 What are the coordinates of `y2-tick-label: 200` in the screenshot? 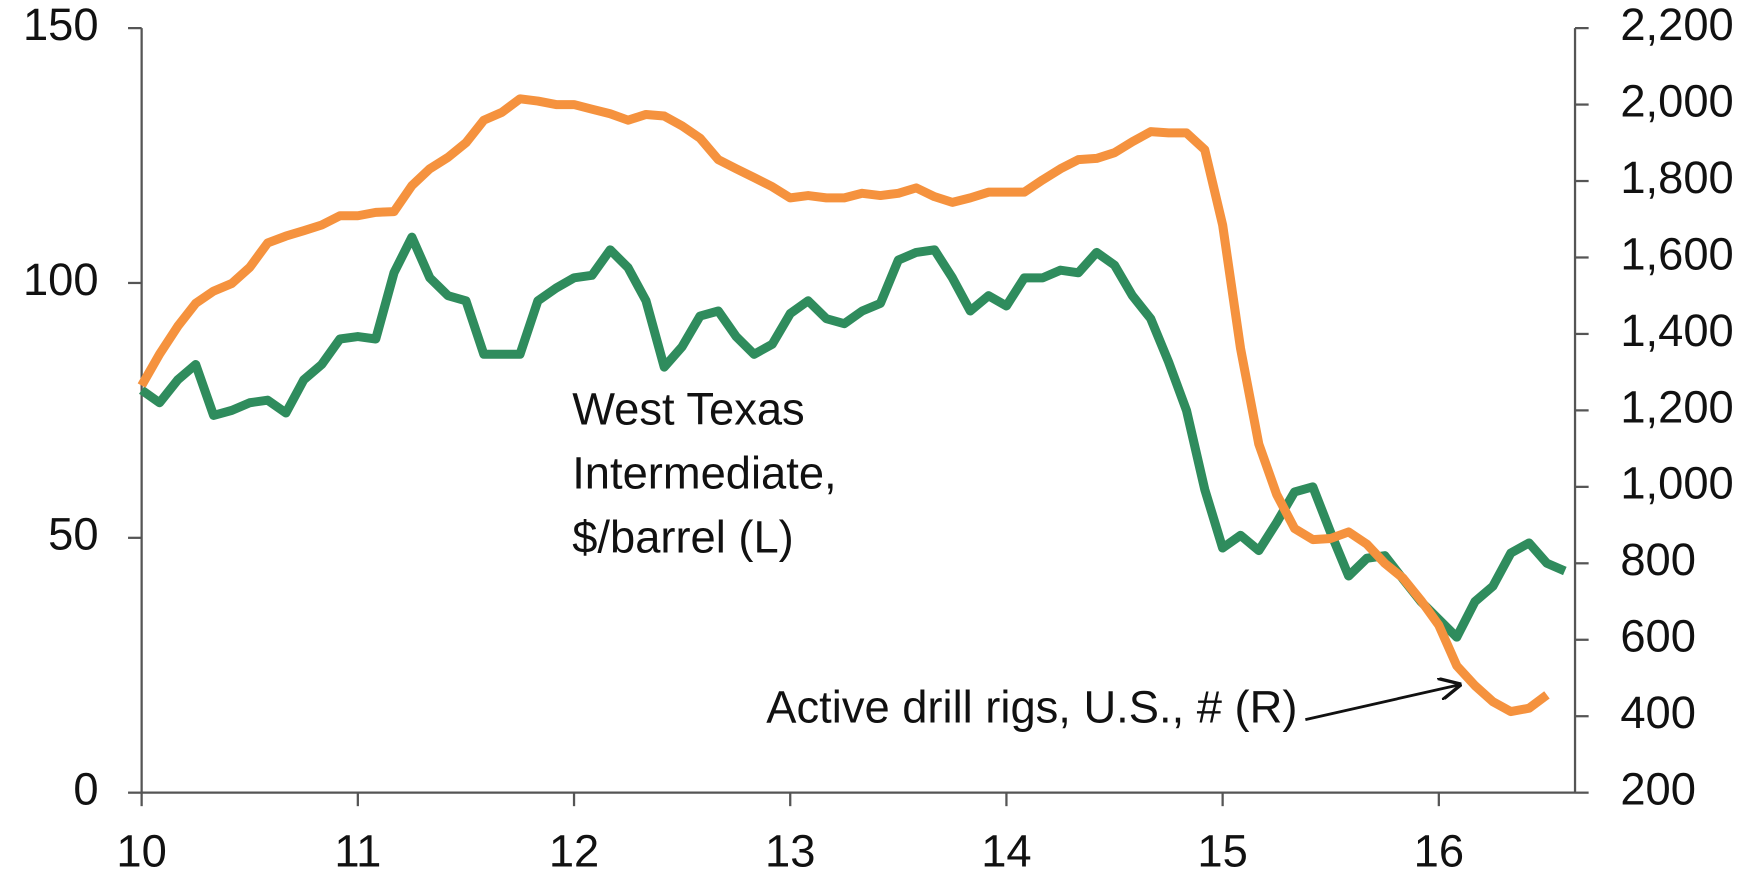 It's located at (1658, 789).